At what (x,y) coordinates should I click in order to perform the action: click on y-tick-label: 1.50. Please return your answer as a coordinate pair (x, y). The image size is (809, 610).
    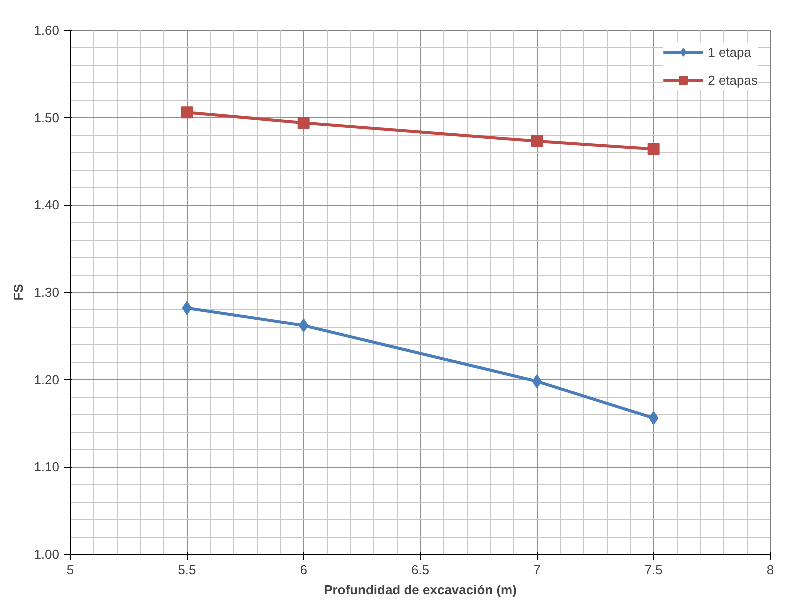
    Looking at the image, I should click on (47, 118).